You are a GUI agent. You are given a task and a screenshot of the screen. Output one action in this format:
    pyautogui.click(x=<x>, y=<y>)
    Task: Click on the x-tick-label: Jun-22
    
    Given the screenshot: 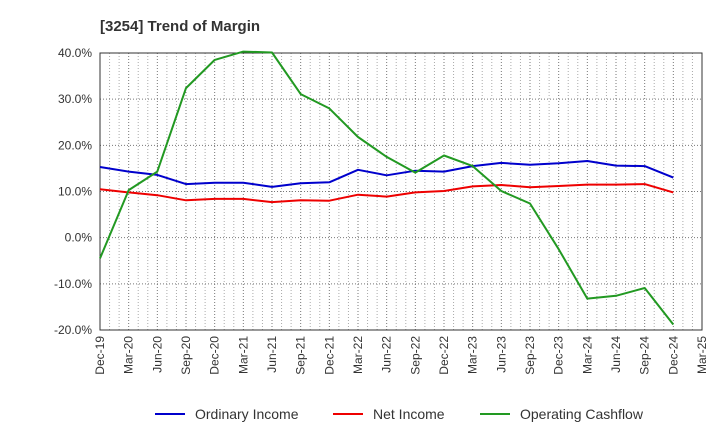 What is the action you would take?
    pyautogui.click(x=387, y=354)
    